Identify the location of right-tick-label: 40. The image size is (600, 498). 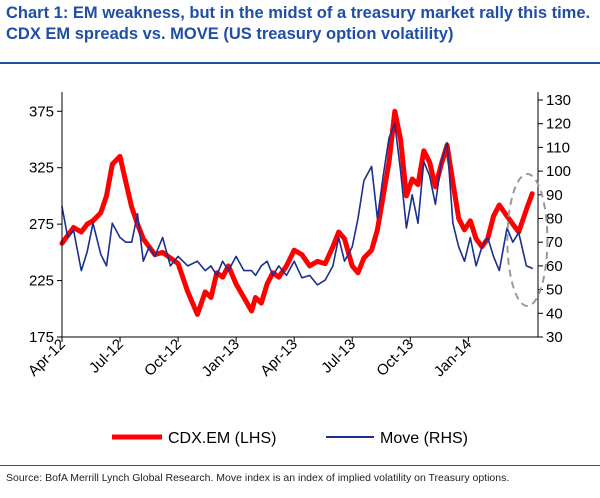
(554, 313).